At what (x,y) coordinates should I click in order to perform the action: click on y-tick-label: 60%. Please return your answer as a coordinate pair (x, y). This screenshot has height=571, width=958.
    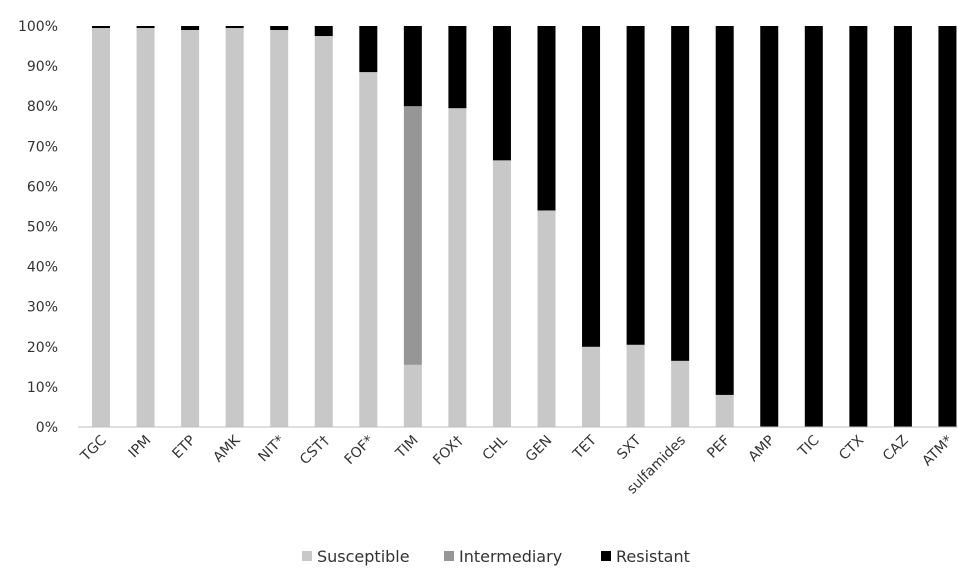
    Looking at the image, I should click on (42, 187).